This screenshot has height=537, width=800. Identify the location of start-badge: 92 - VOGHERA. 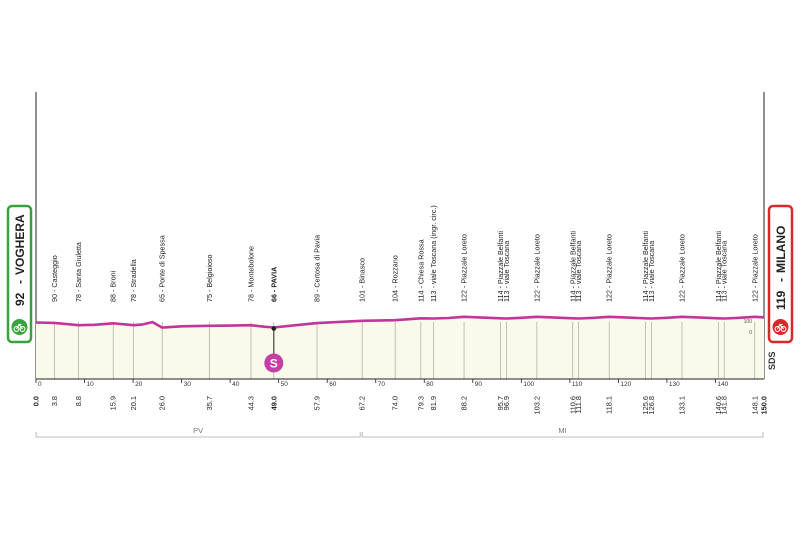
(19, 274).